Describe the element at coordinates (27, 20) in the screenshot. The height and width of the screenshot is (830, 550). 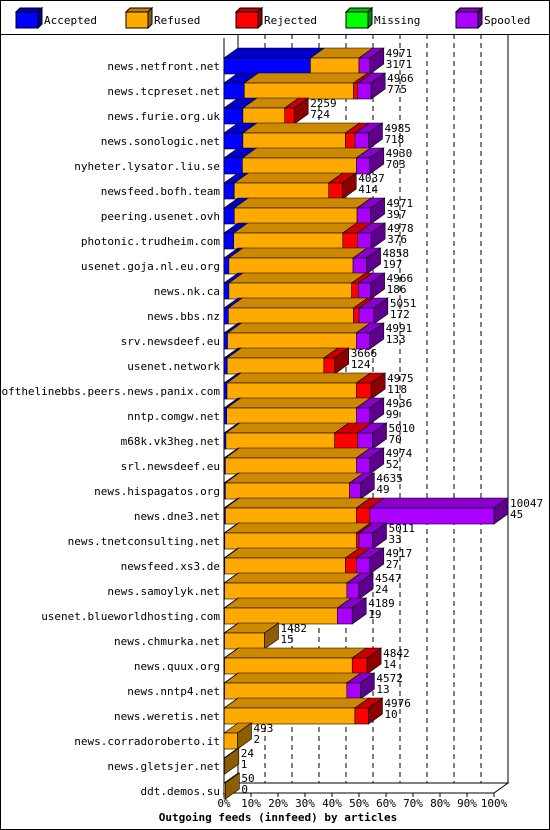
I see `legend-swatch-accepted` at that location.